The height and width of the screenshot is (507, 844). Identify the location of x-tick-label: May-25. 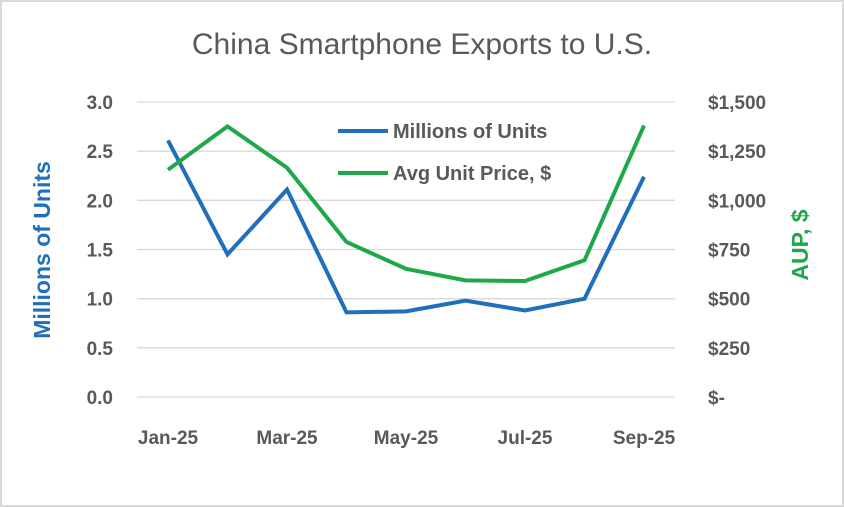
(406, 438).